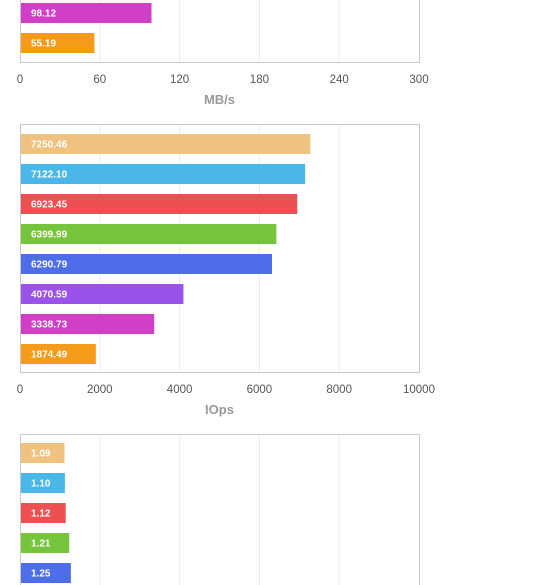 Image resolution: width=560 pixels, height=585 pixels. I want to click on chart1-tick-label: 180, so click(259, 80).